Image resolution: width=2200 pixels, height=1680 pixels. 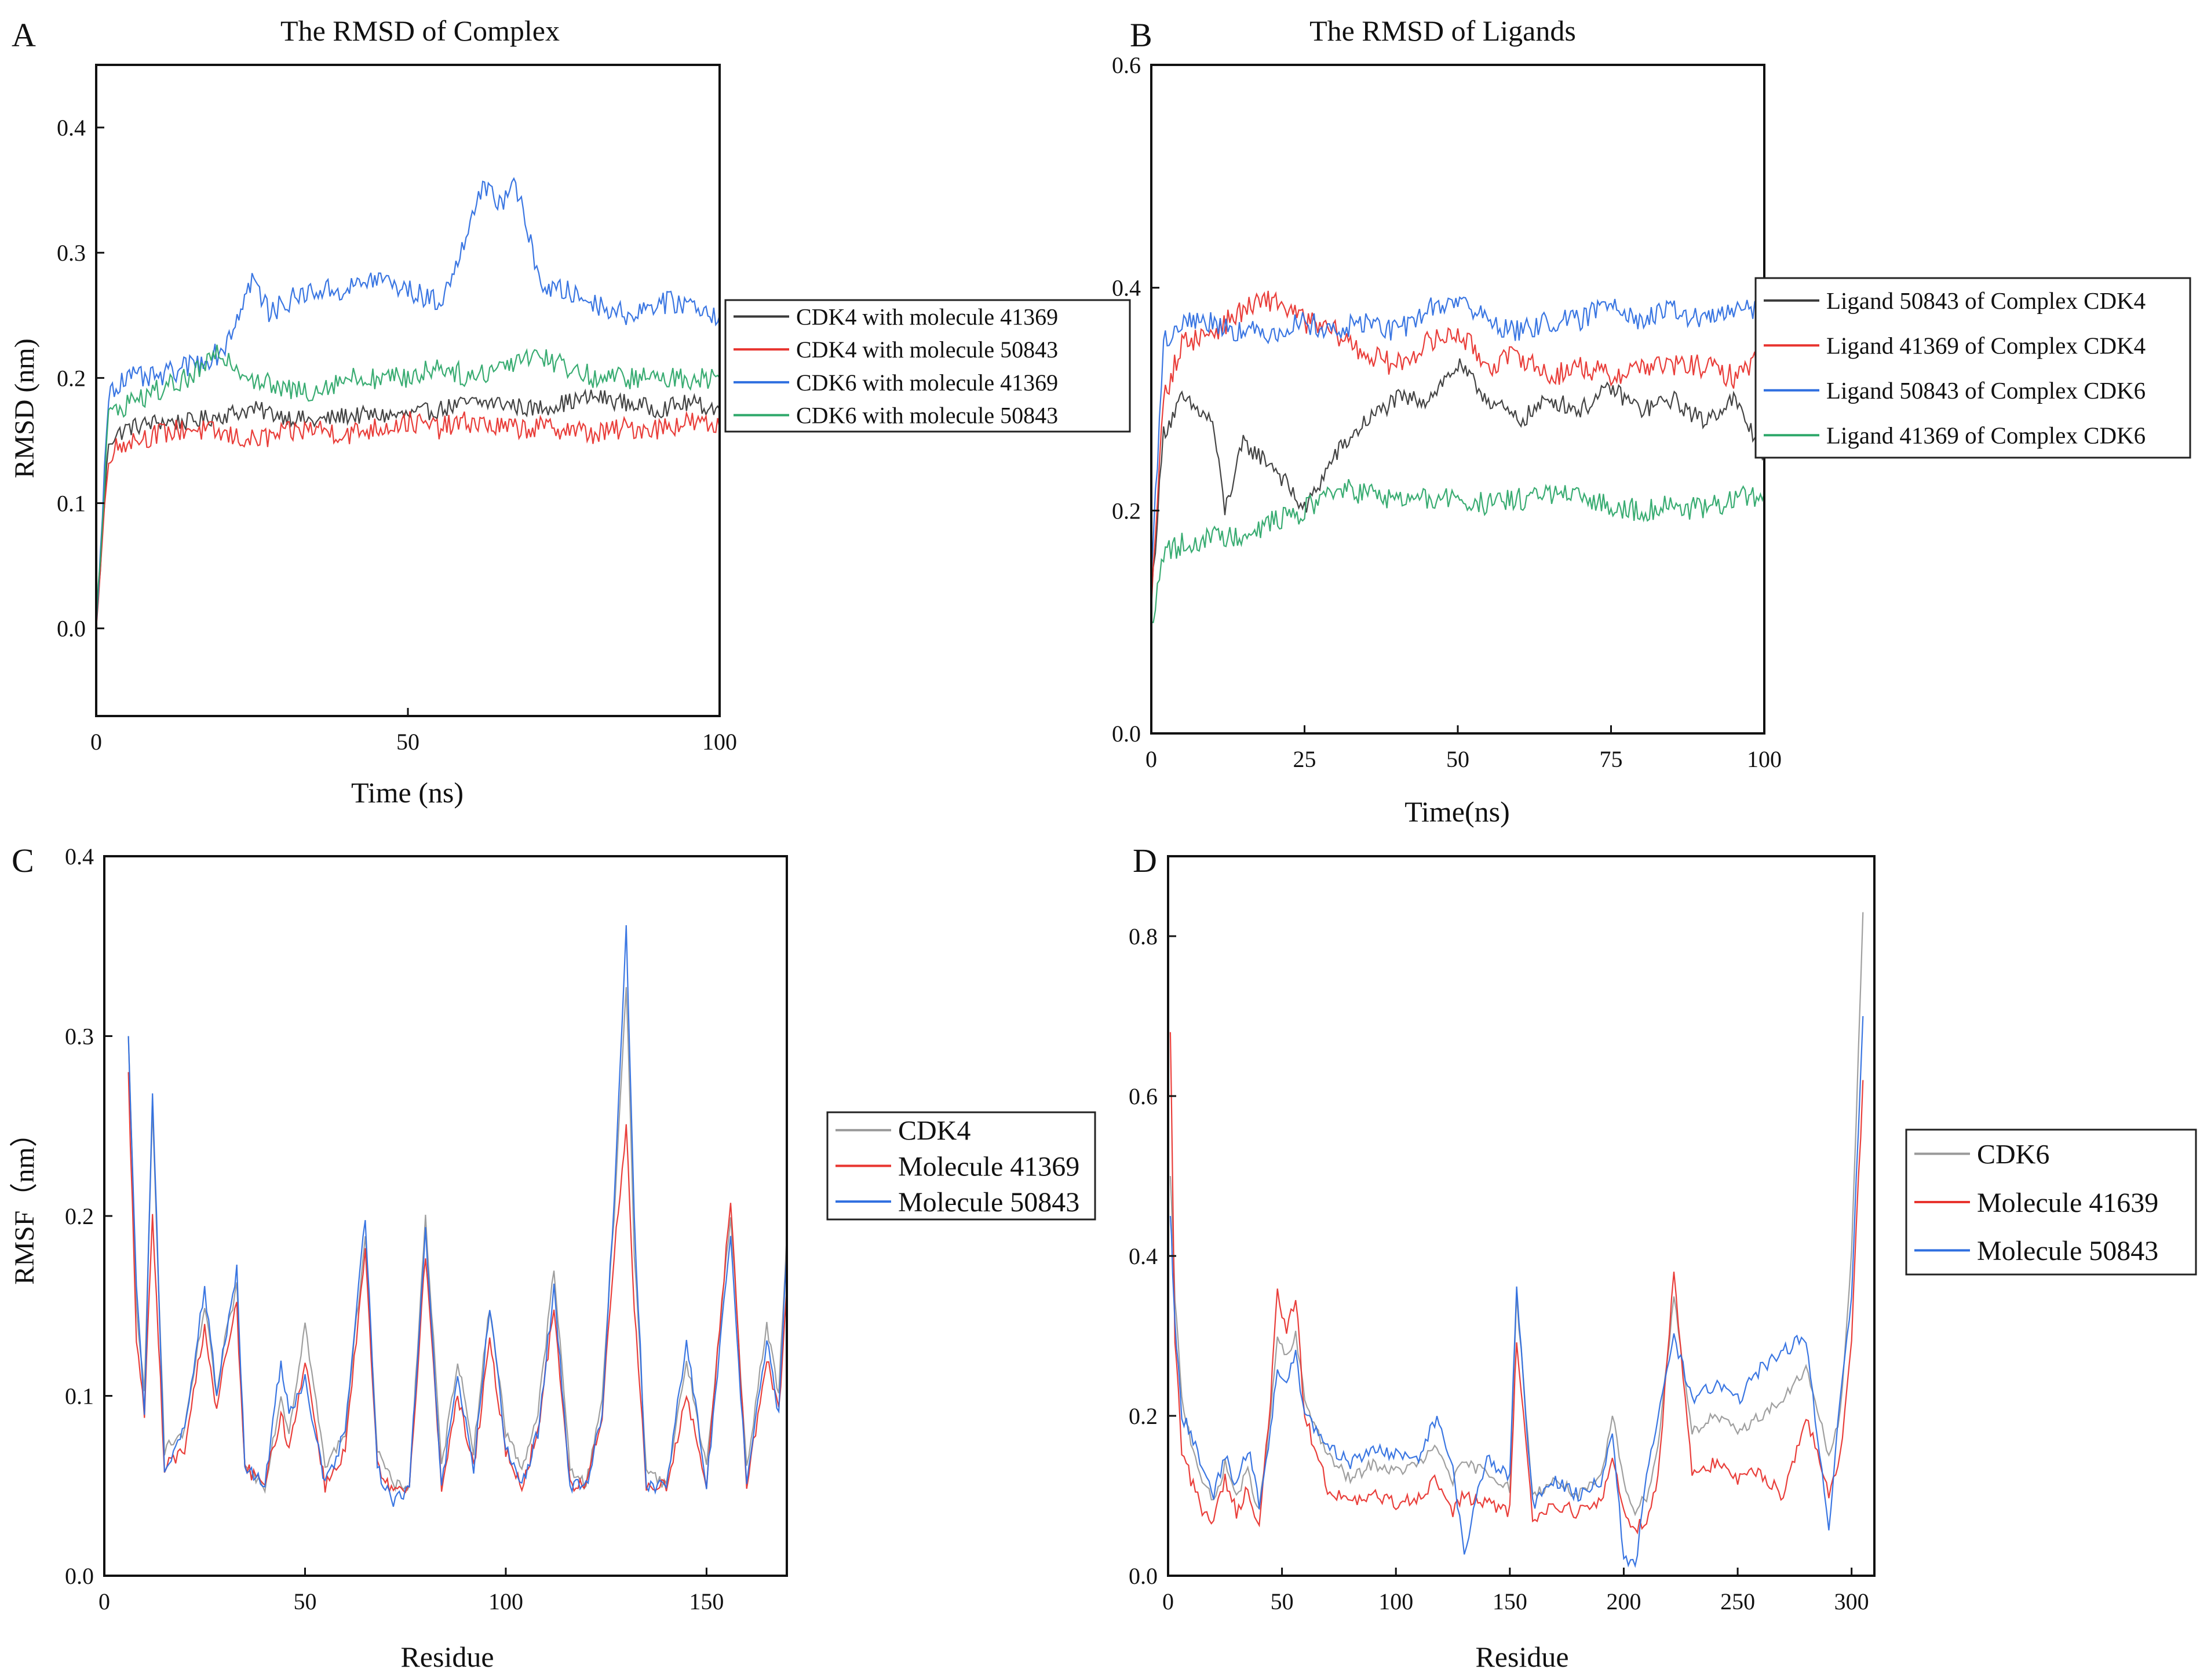 I want to click on panel-b-xlabel: Time(ns), so click(x=1457, y=812).